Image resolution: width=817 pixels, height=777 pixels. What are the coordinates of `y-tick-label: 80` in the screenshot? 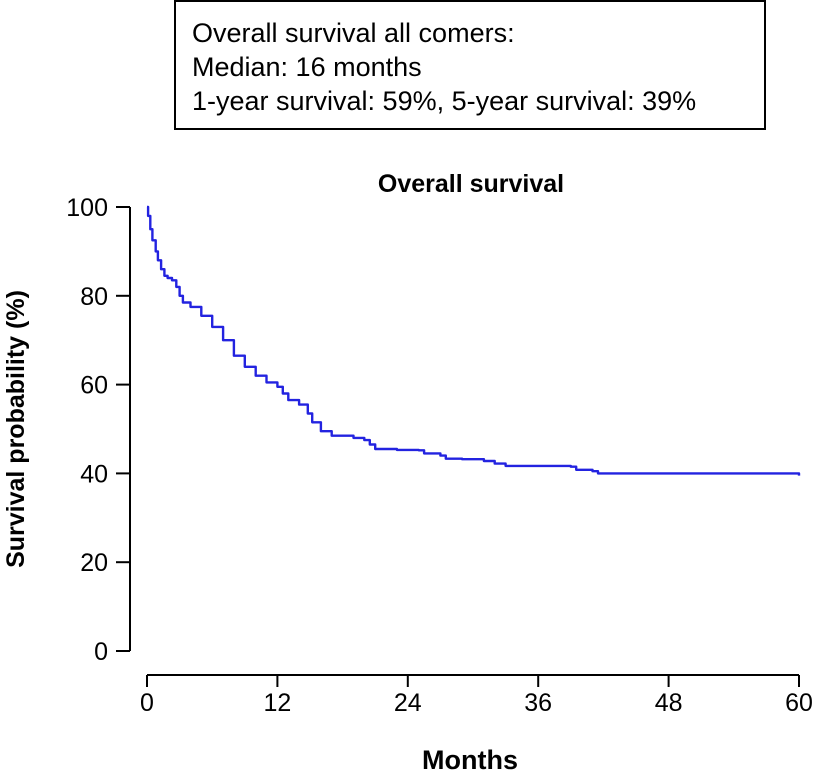 It's located at (94, 297).